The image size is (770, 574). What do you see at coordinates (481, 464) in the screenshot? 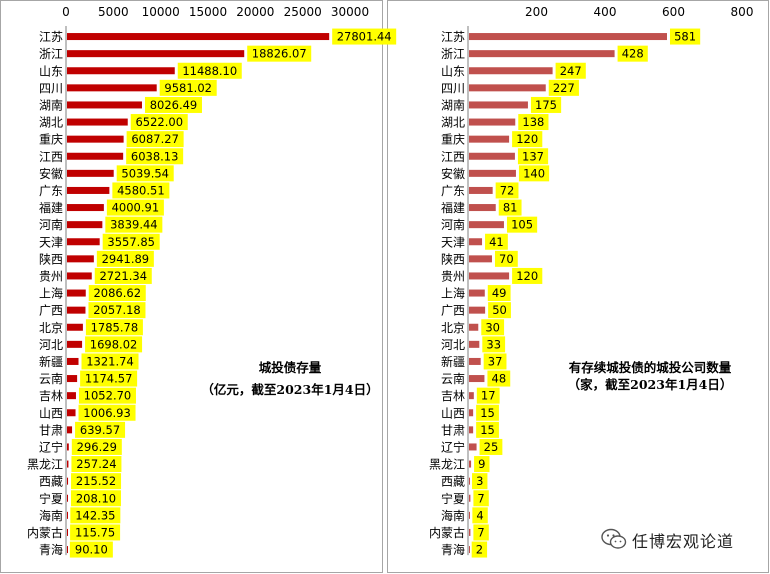
I see `data-label: 9` at bounding box center [481, 464].